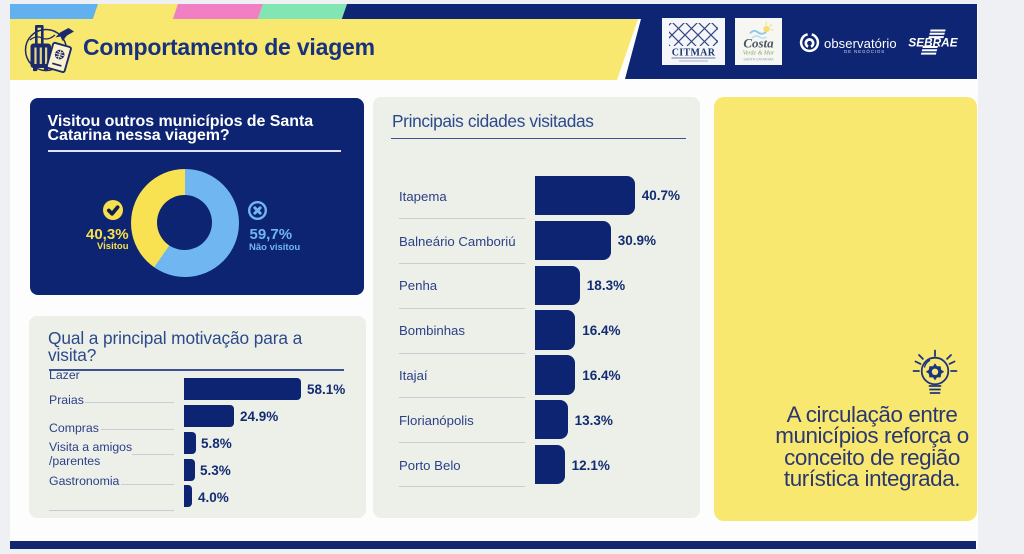 The width and height of the screenshot is (1024, 554). Describe the element at coordinates (933, 43) in the screenshot. I see `svg-text: SEBRAE` at that location.